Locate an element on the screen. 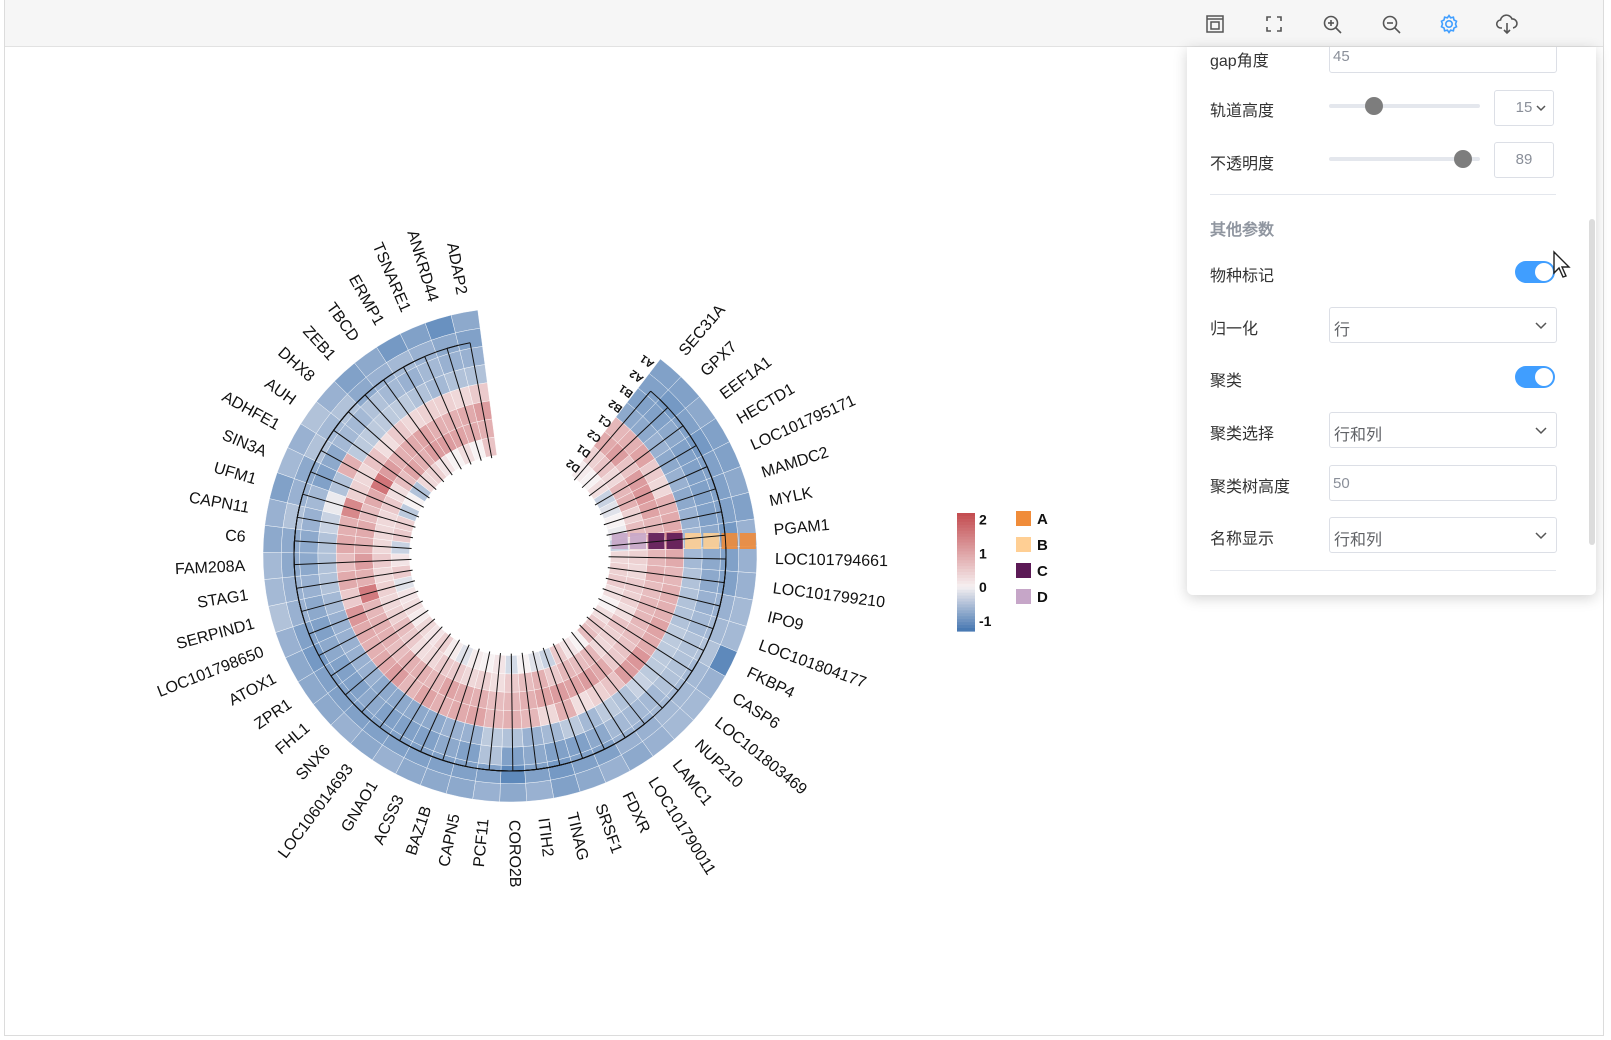 Image resolution: width=1611 pixels, height=1040 pixels. name-display-select: 行和列 is located at coordinates (1443, 535).